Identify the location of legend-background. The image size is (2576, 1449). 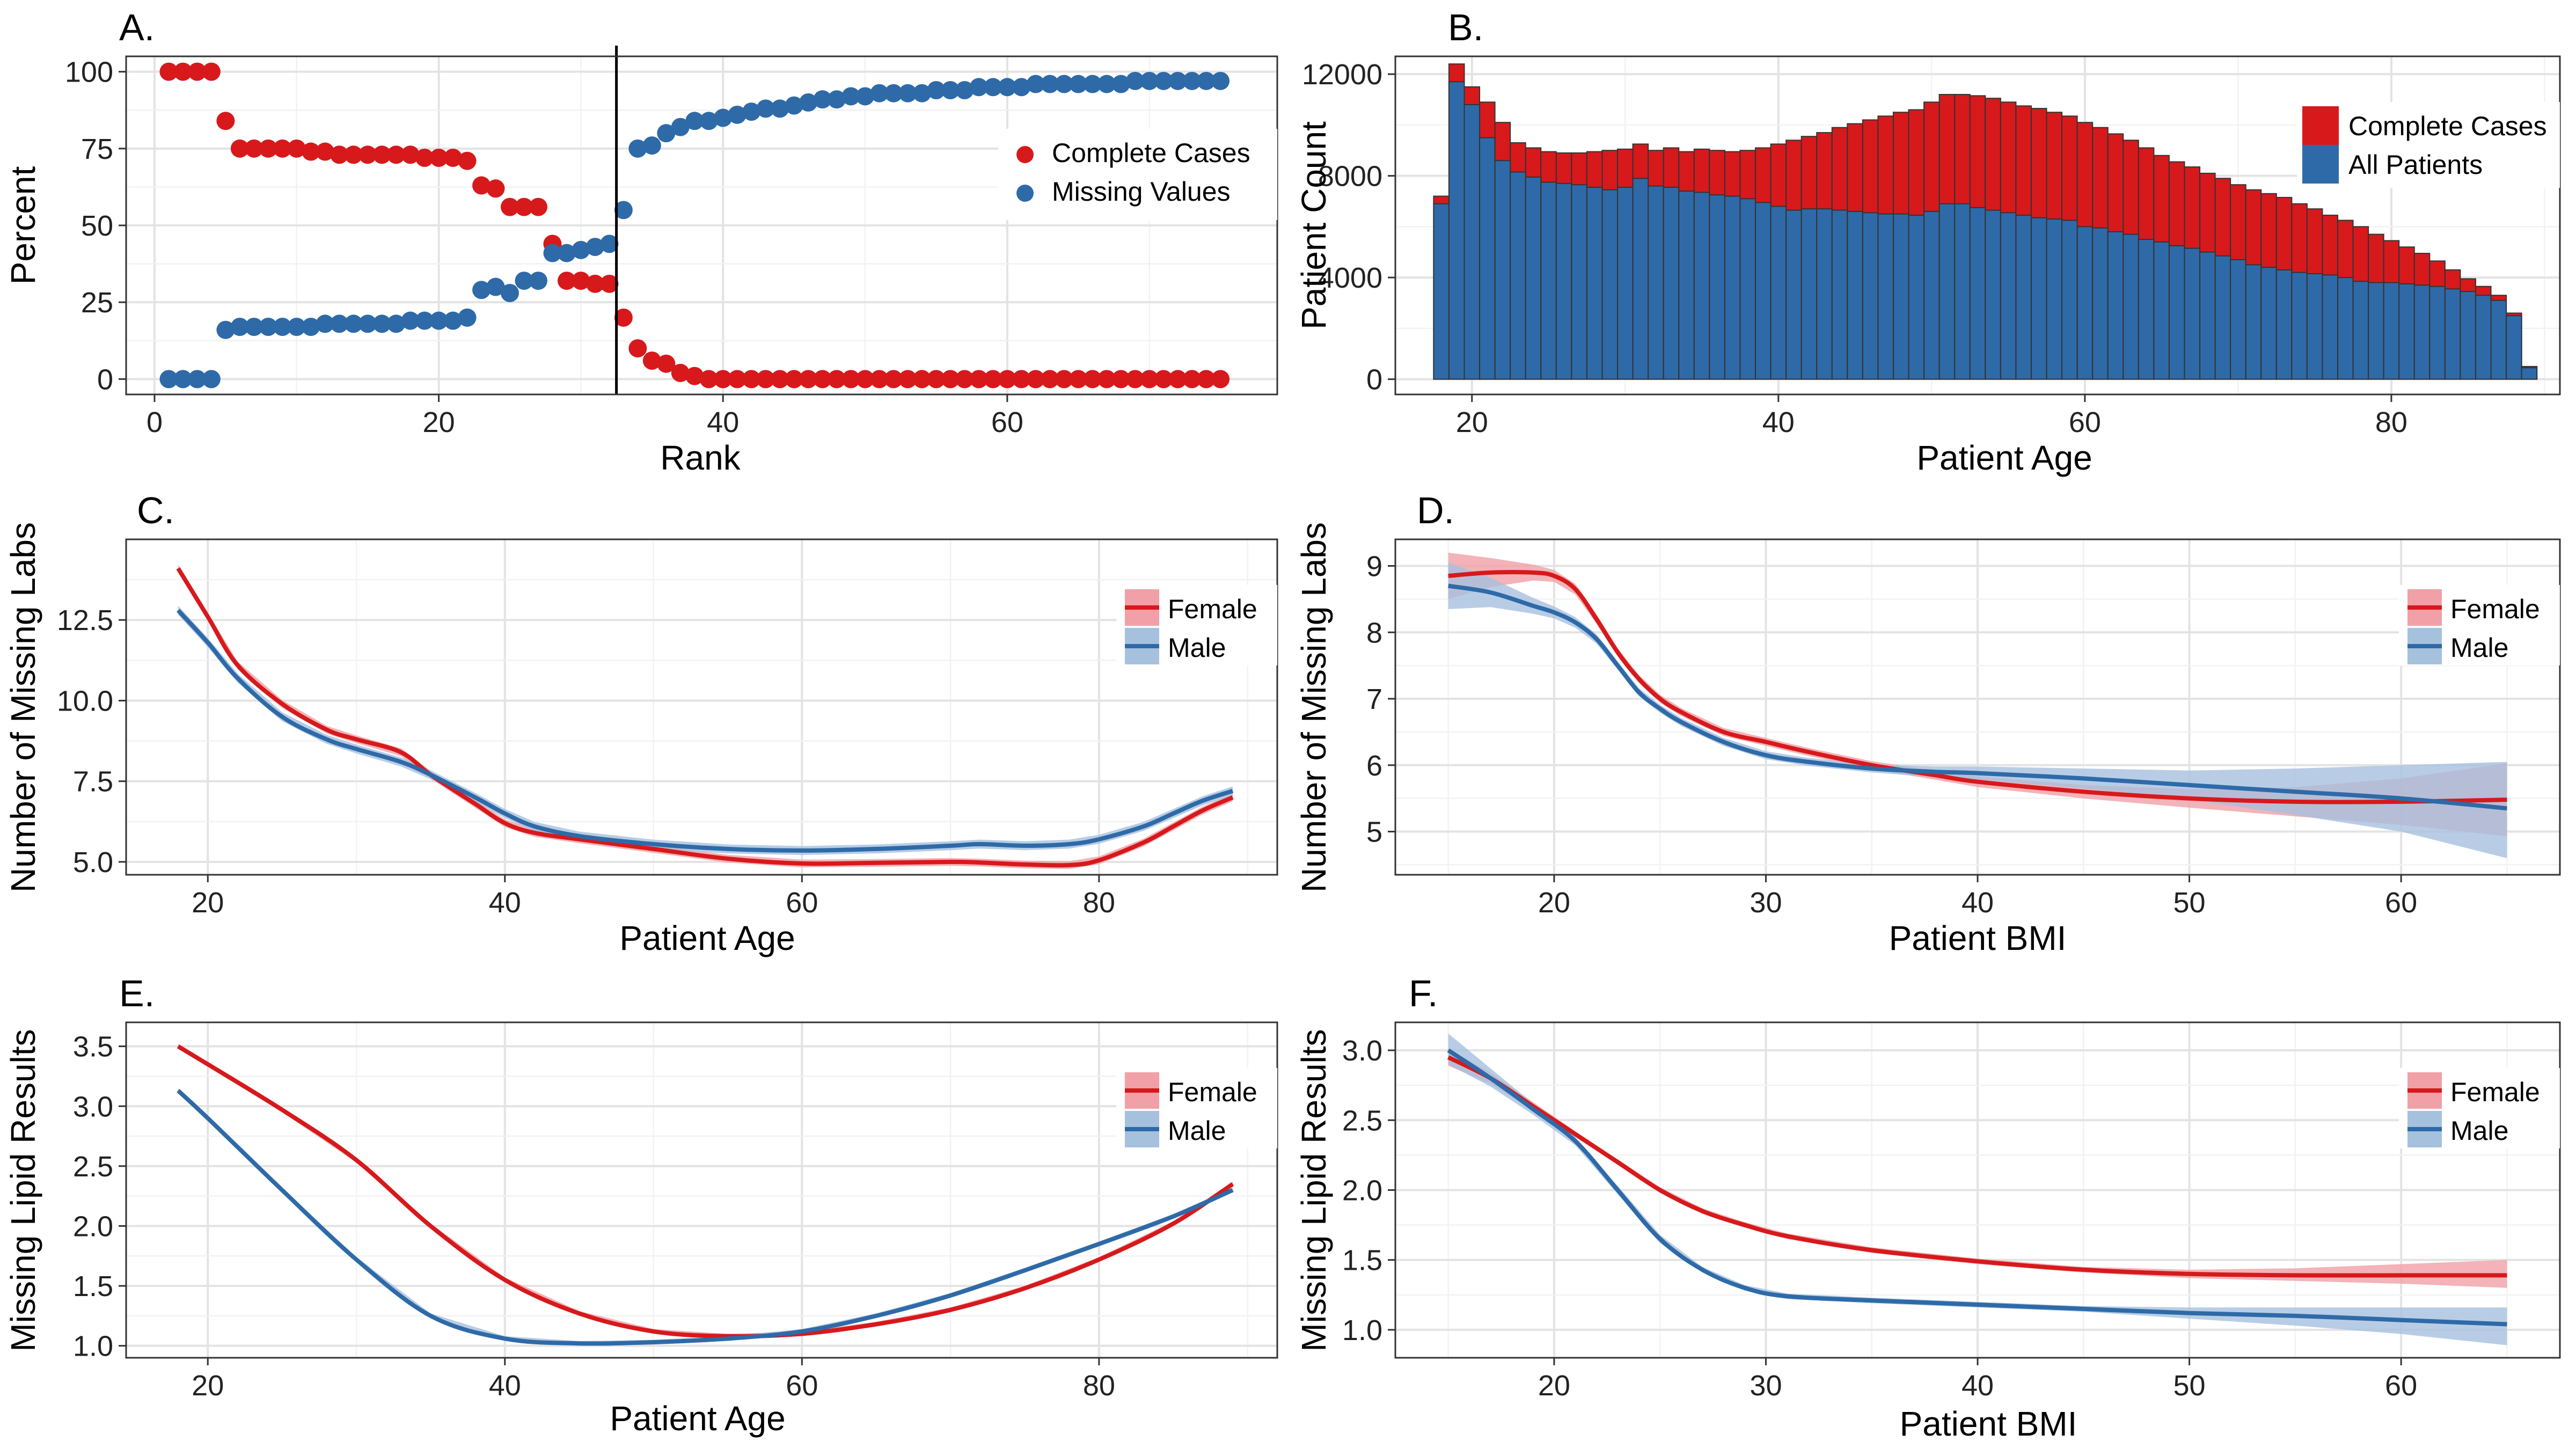
(2428, 145).